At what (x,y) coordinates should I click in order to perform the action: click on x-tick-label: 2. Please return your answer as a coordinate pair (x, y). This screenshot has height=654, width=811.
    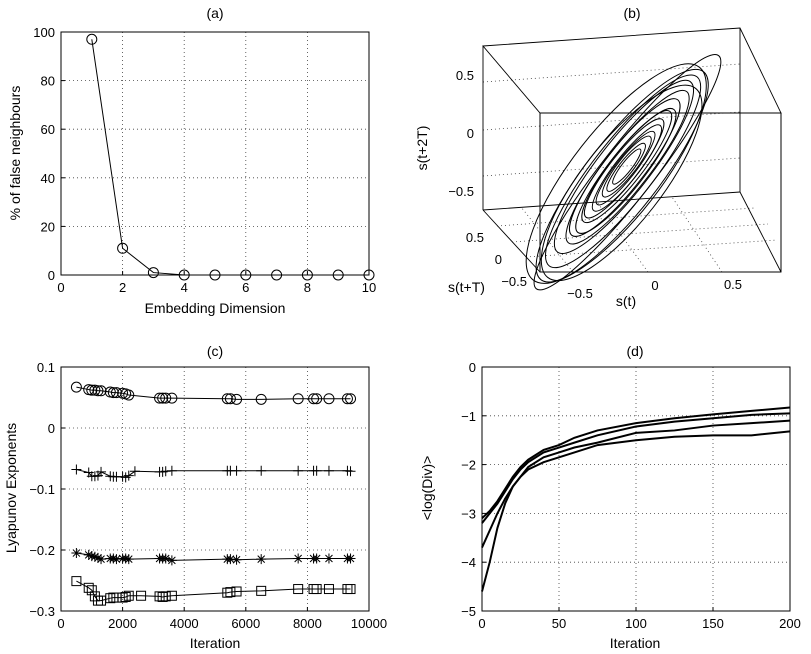
    Looking at the image, I should click on (122, 287).